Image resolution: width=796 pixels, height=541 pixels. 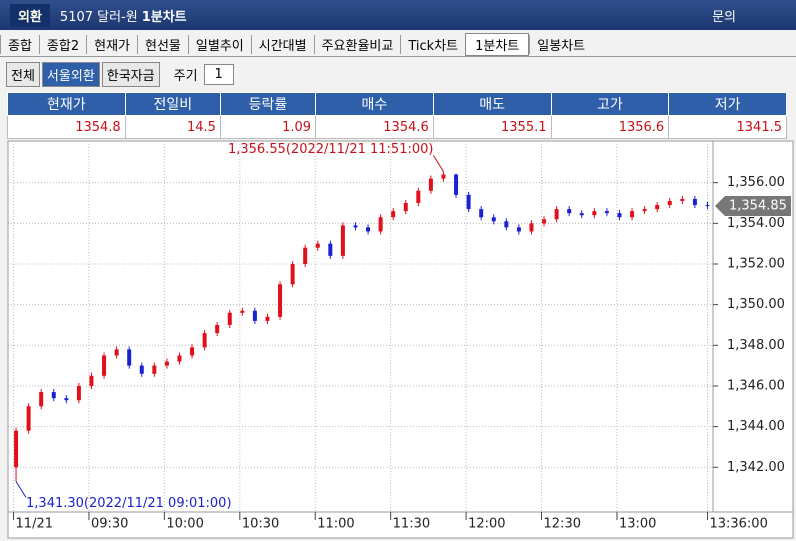 What do you see at coordinates (164, 17) in the screenshot?
I see `screen-name: 1분차트` at bounding box center [164, 17].